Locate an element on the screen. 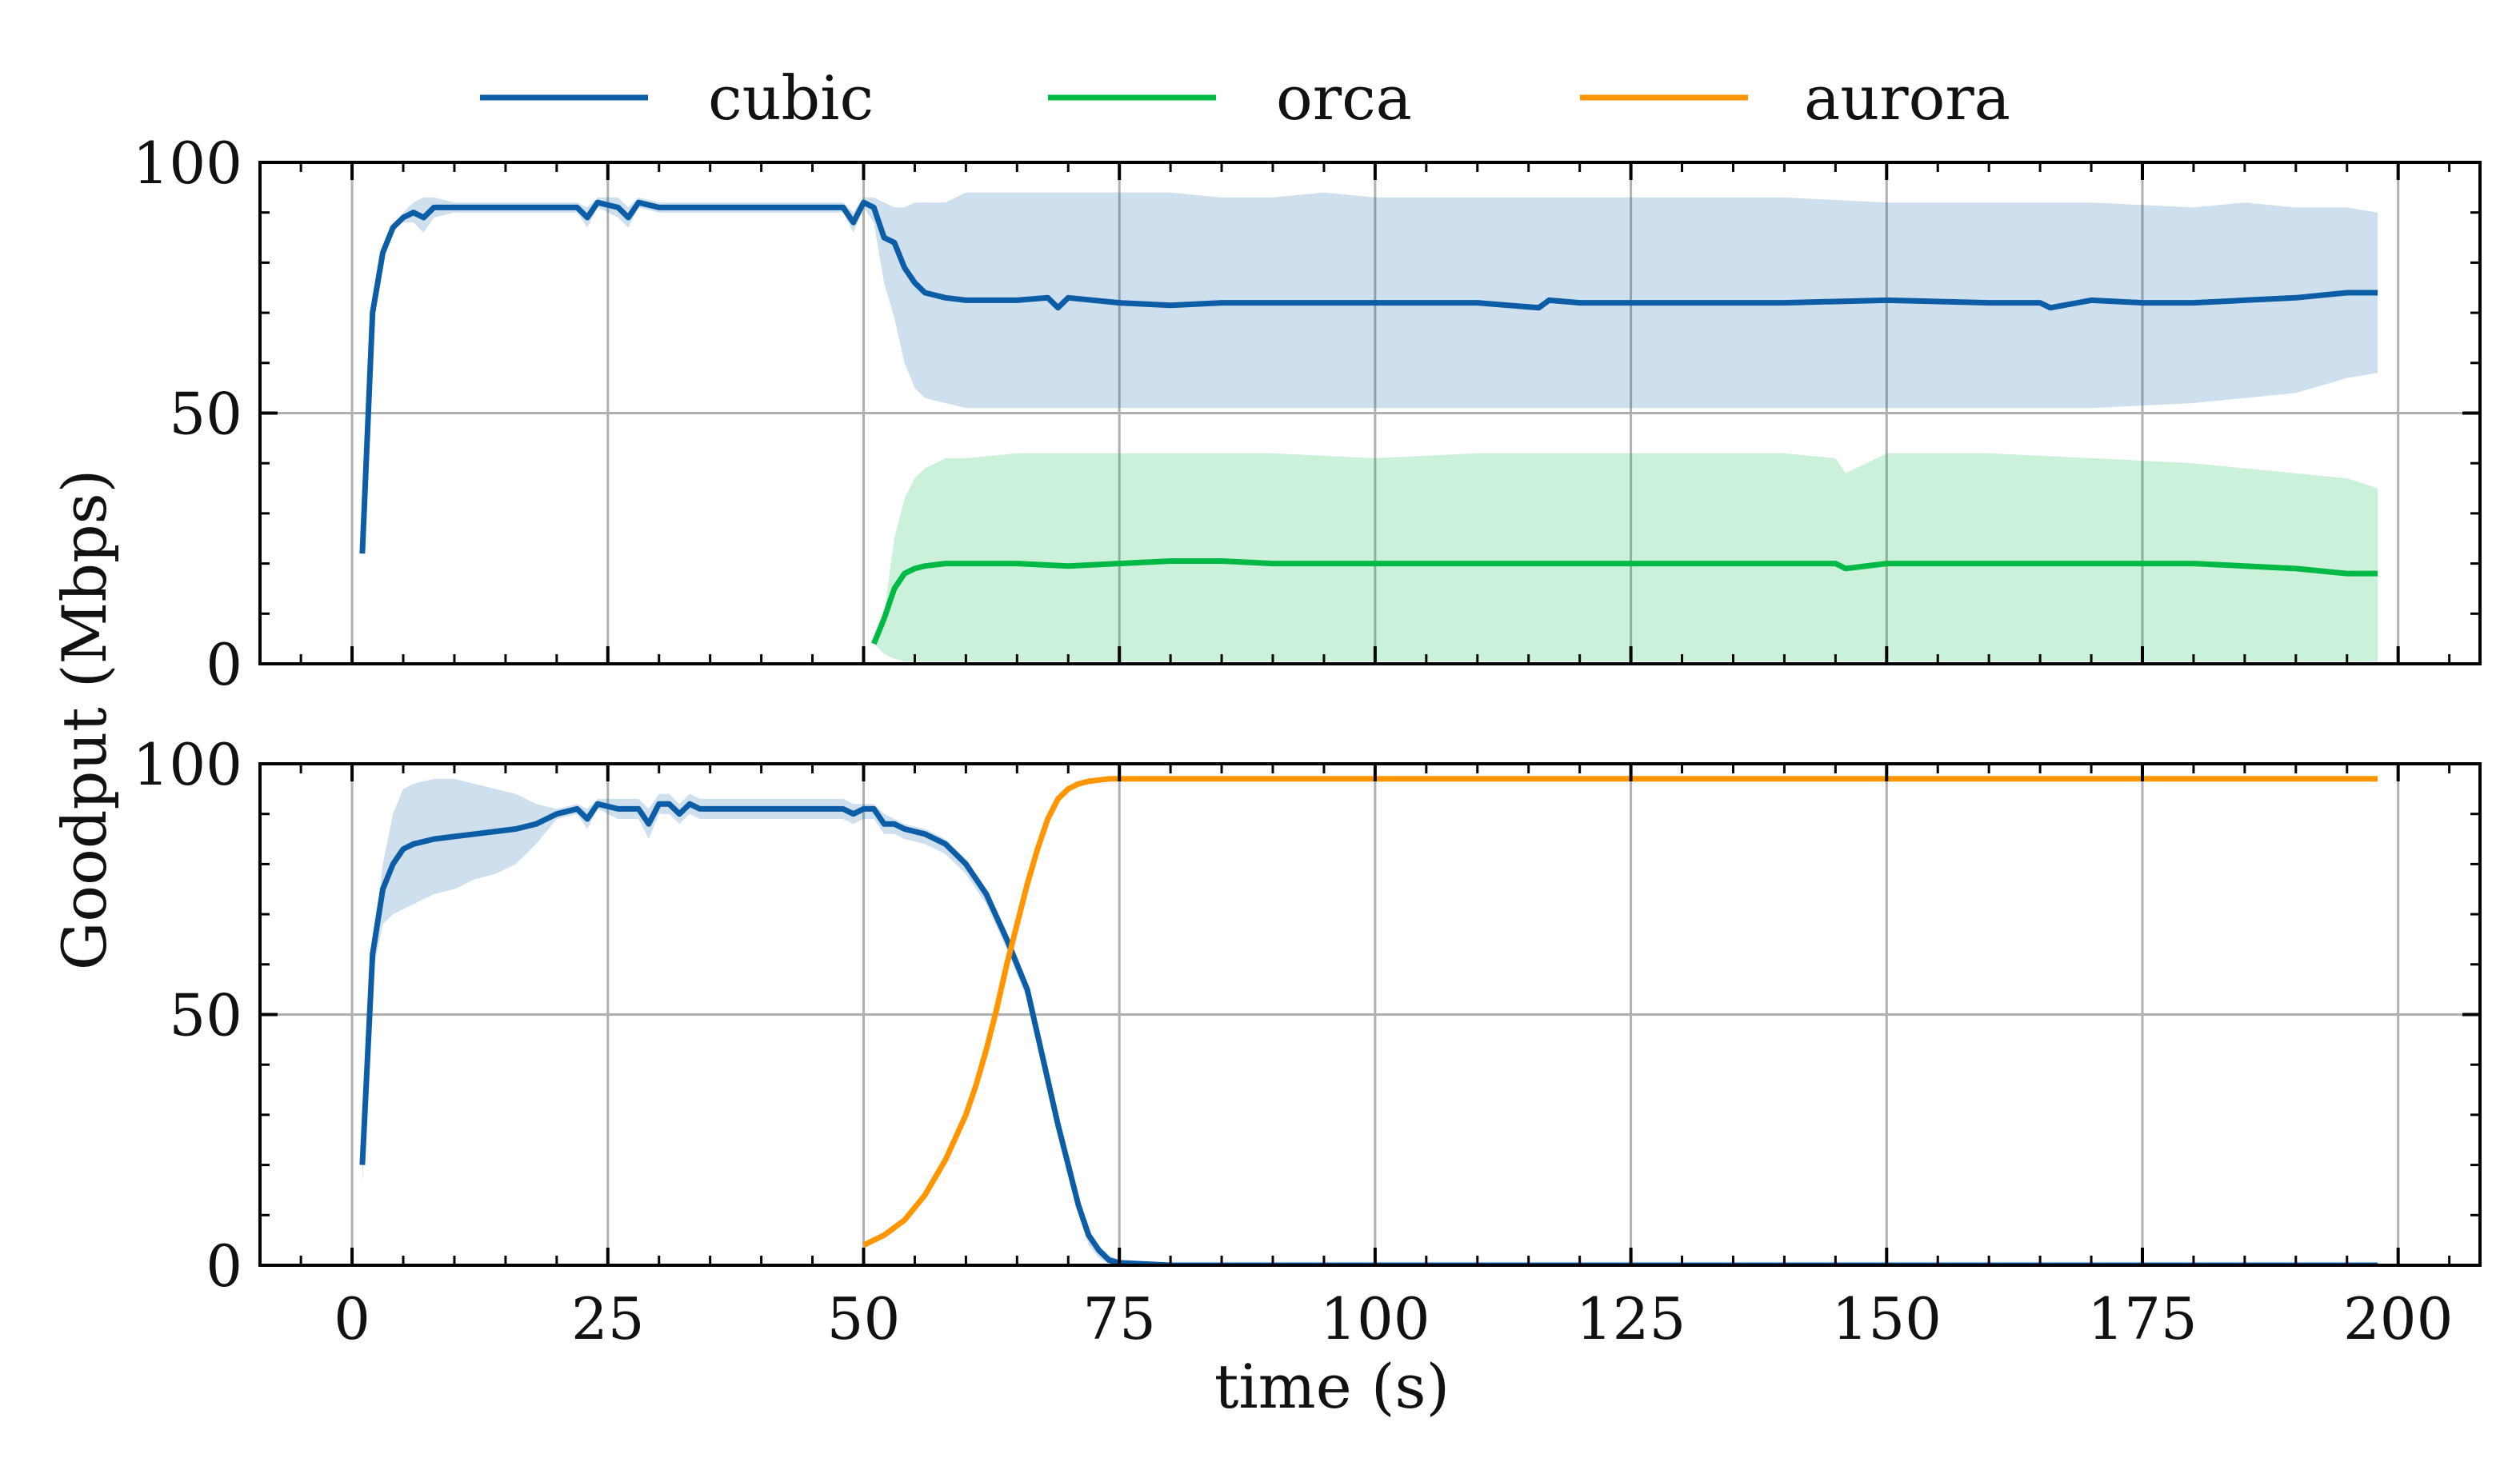  series-line-orca-top is located at coordinates (1624, 601).